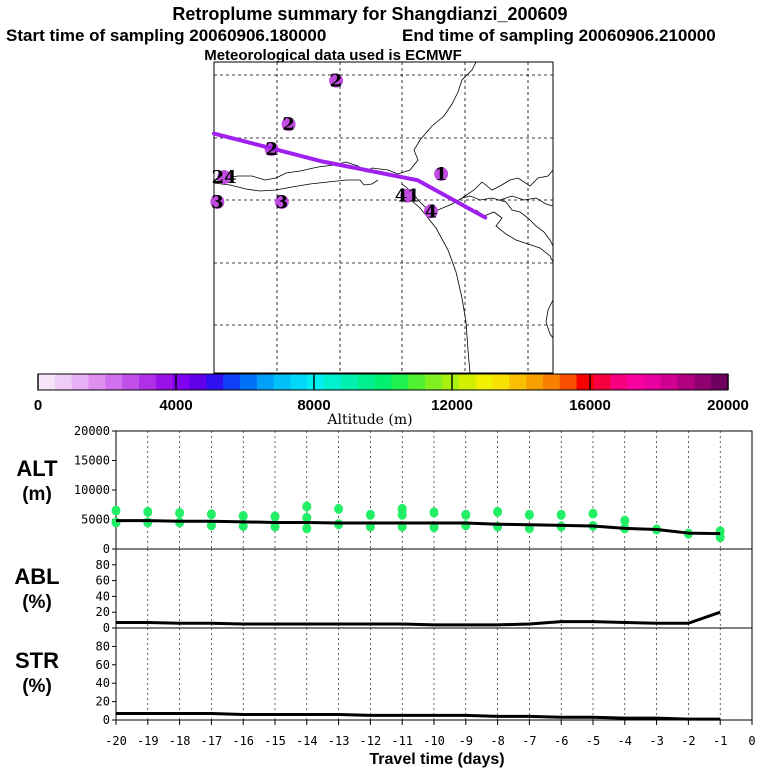  What do you see at coordinates (38, 405) in the screenshot?
I see `colorbar-tick-label: 0` at bounding box center [38, 405].